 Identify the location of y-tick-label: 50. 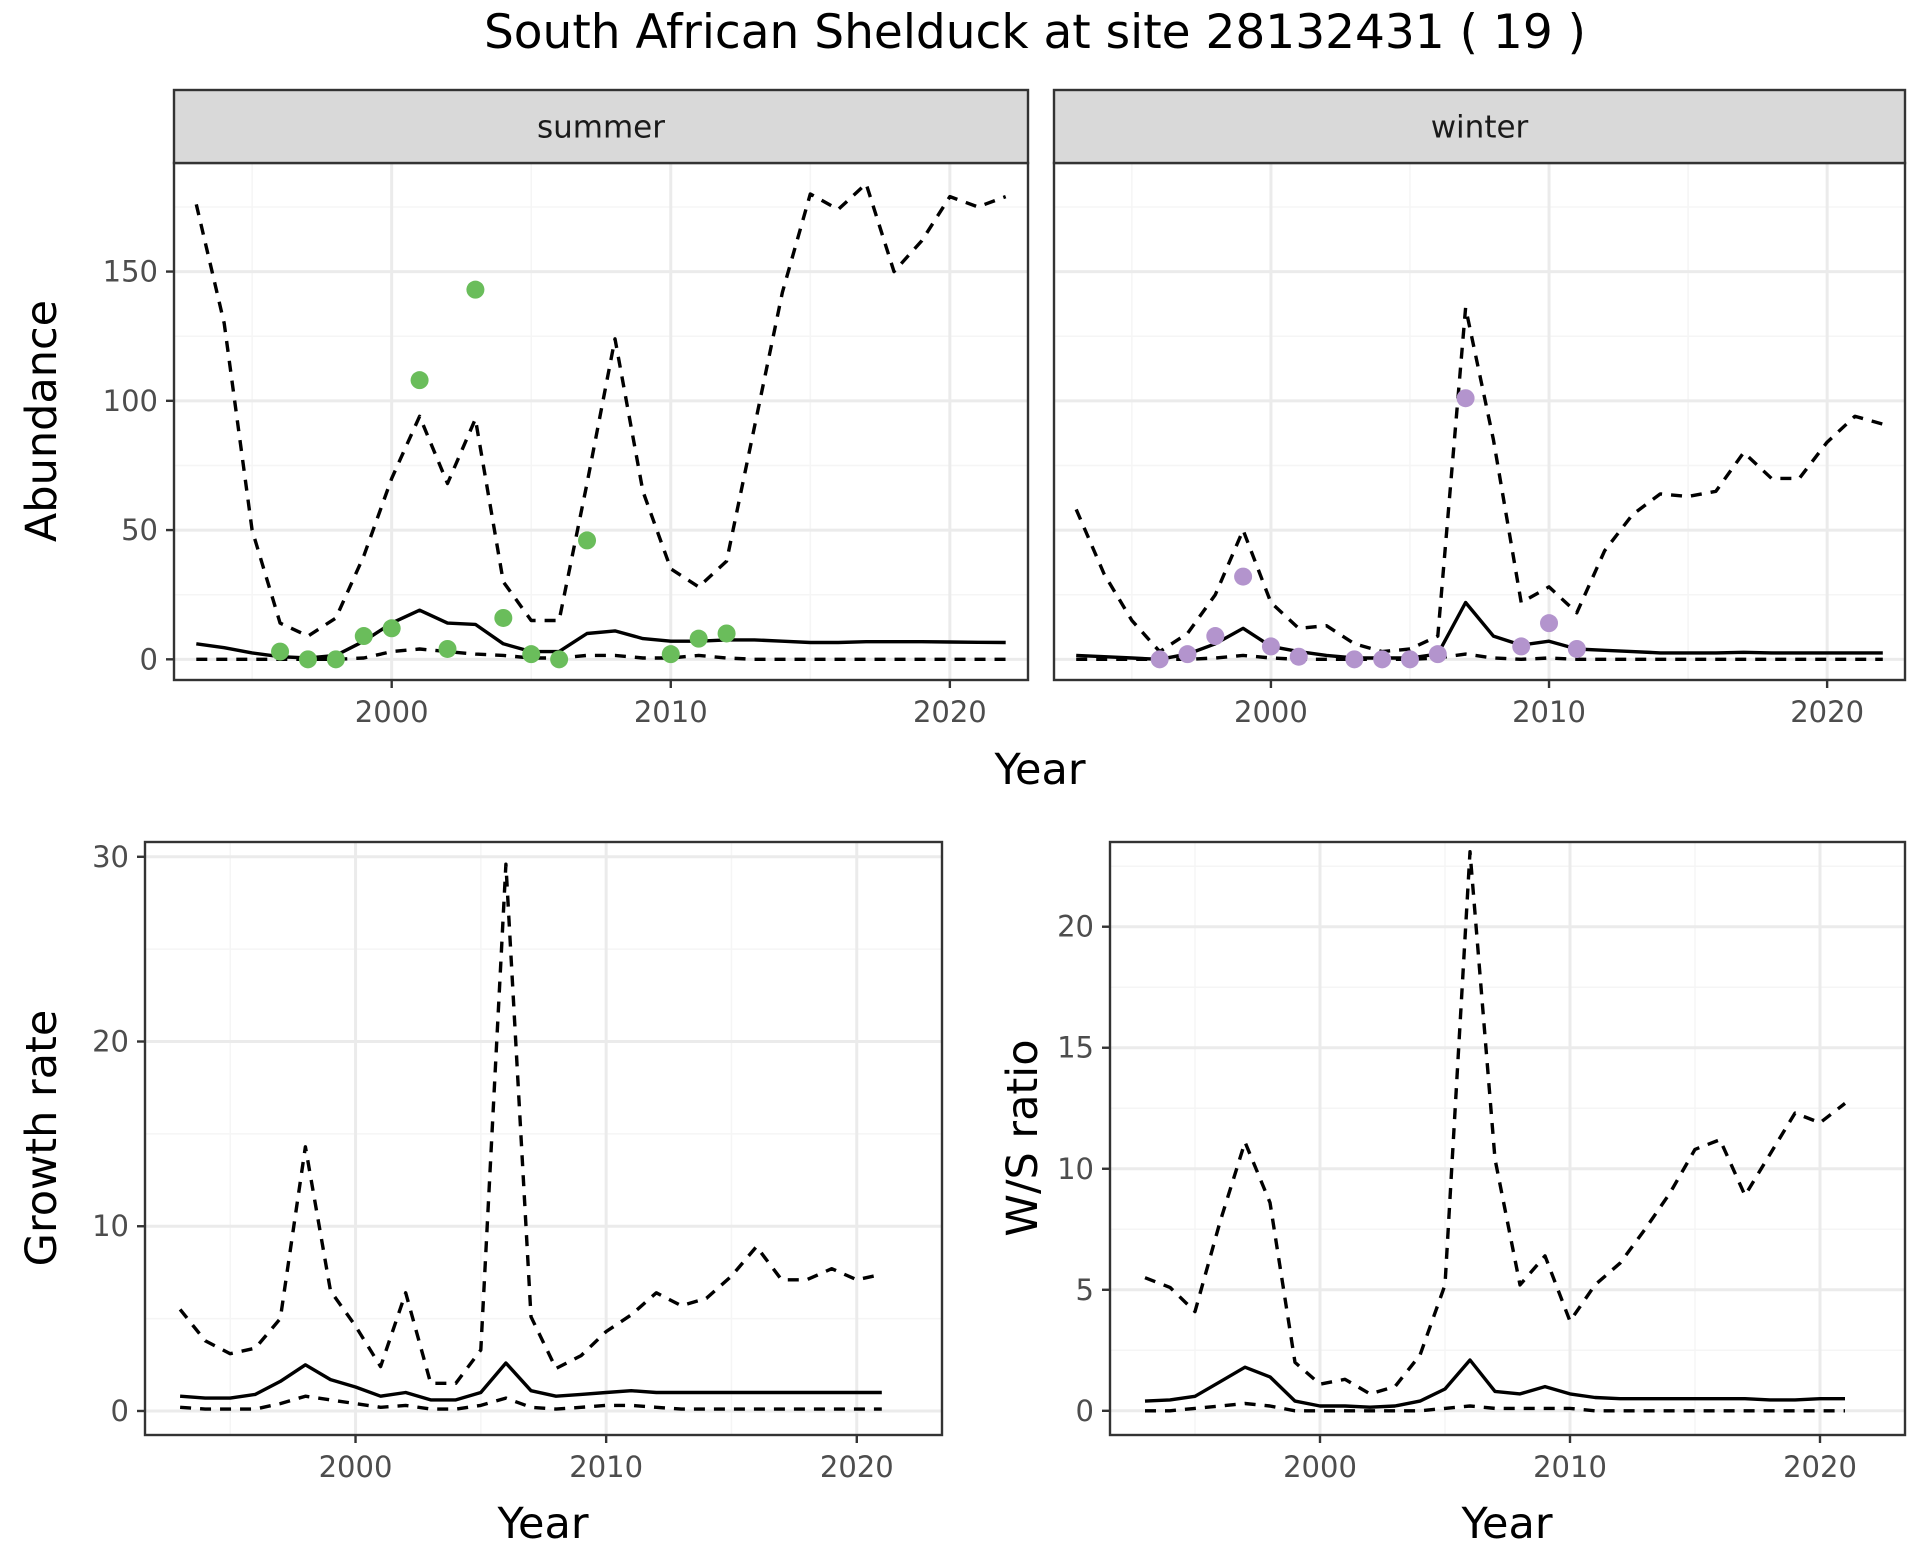
(139, 530).